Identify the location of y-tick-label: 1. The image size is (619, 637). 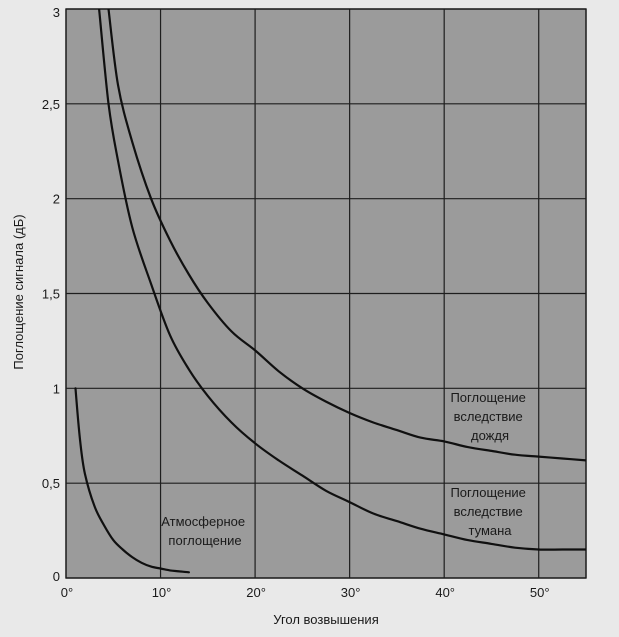
(56, 388).